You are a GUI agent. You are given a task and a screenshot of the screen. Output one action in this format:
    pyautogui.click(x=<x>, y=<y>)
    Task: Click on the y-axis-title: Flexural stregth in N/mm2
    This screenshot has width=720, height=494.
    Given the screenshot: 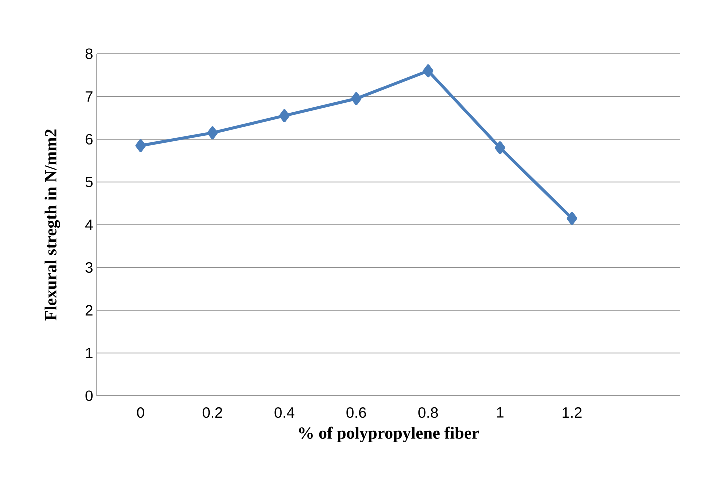 What is the action you would take?
    pyautogui.click(x=52, y=225)
    